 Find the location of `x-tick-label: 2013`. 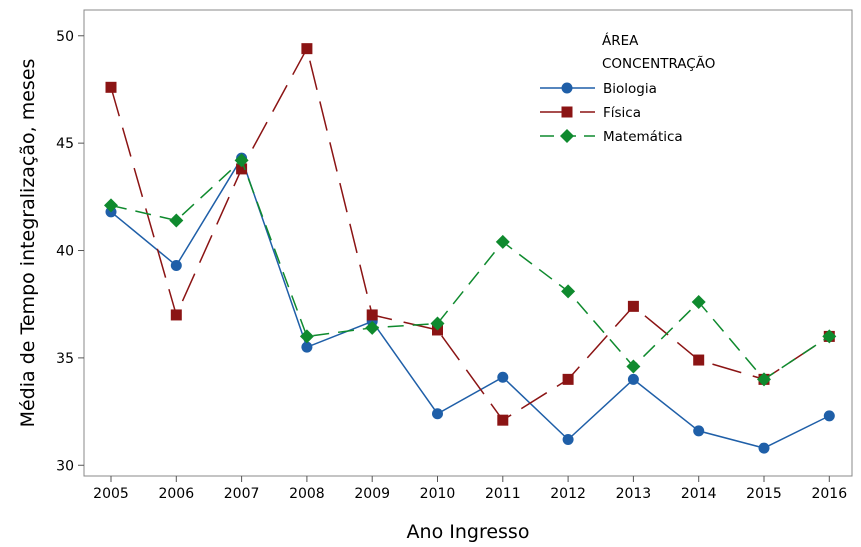

x-tick-label: 2013 is located at coordinates (634, 494).